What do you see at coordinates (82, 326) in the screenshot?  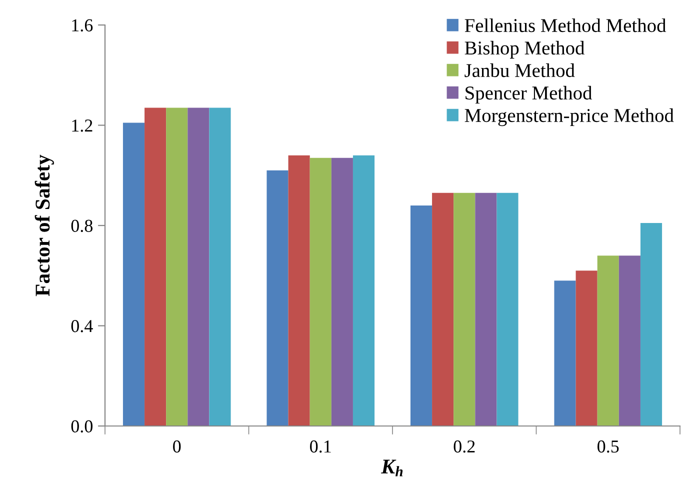 I see `y-tick-label: 0.4` at bounding box center [82, 326].